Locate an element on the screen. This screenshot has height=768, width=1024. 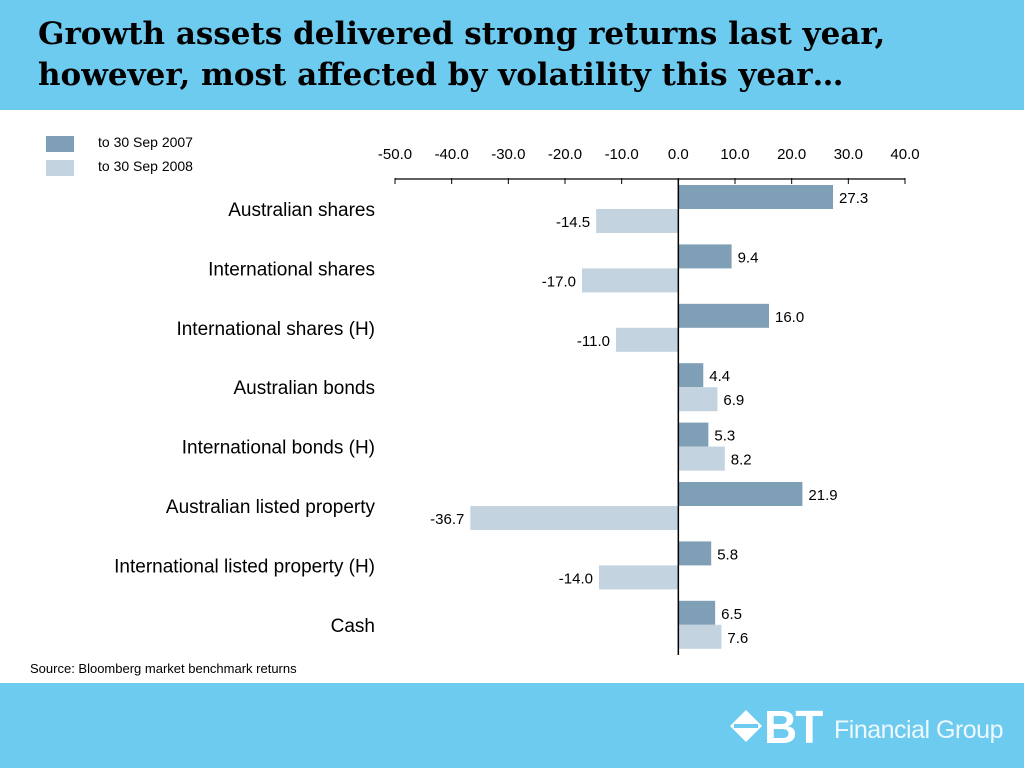
legend-label-2008: to 30 Sep 2008 is located at coordinates (145, 166).